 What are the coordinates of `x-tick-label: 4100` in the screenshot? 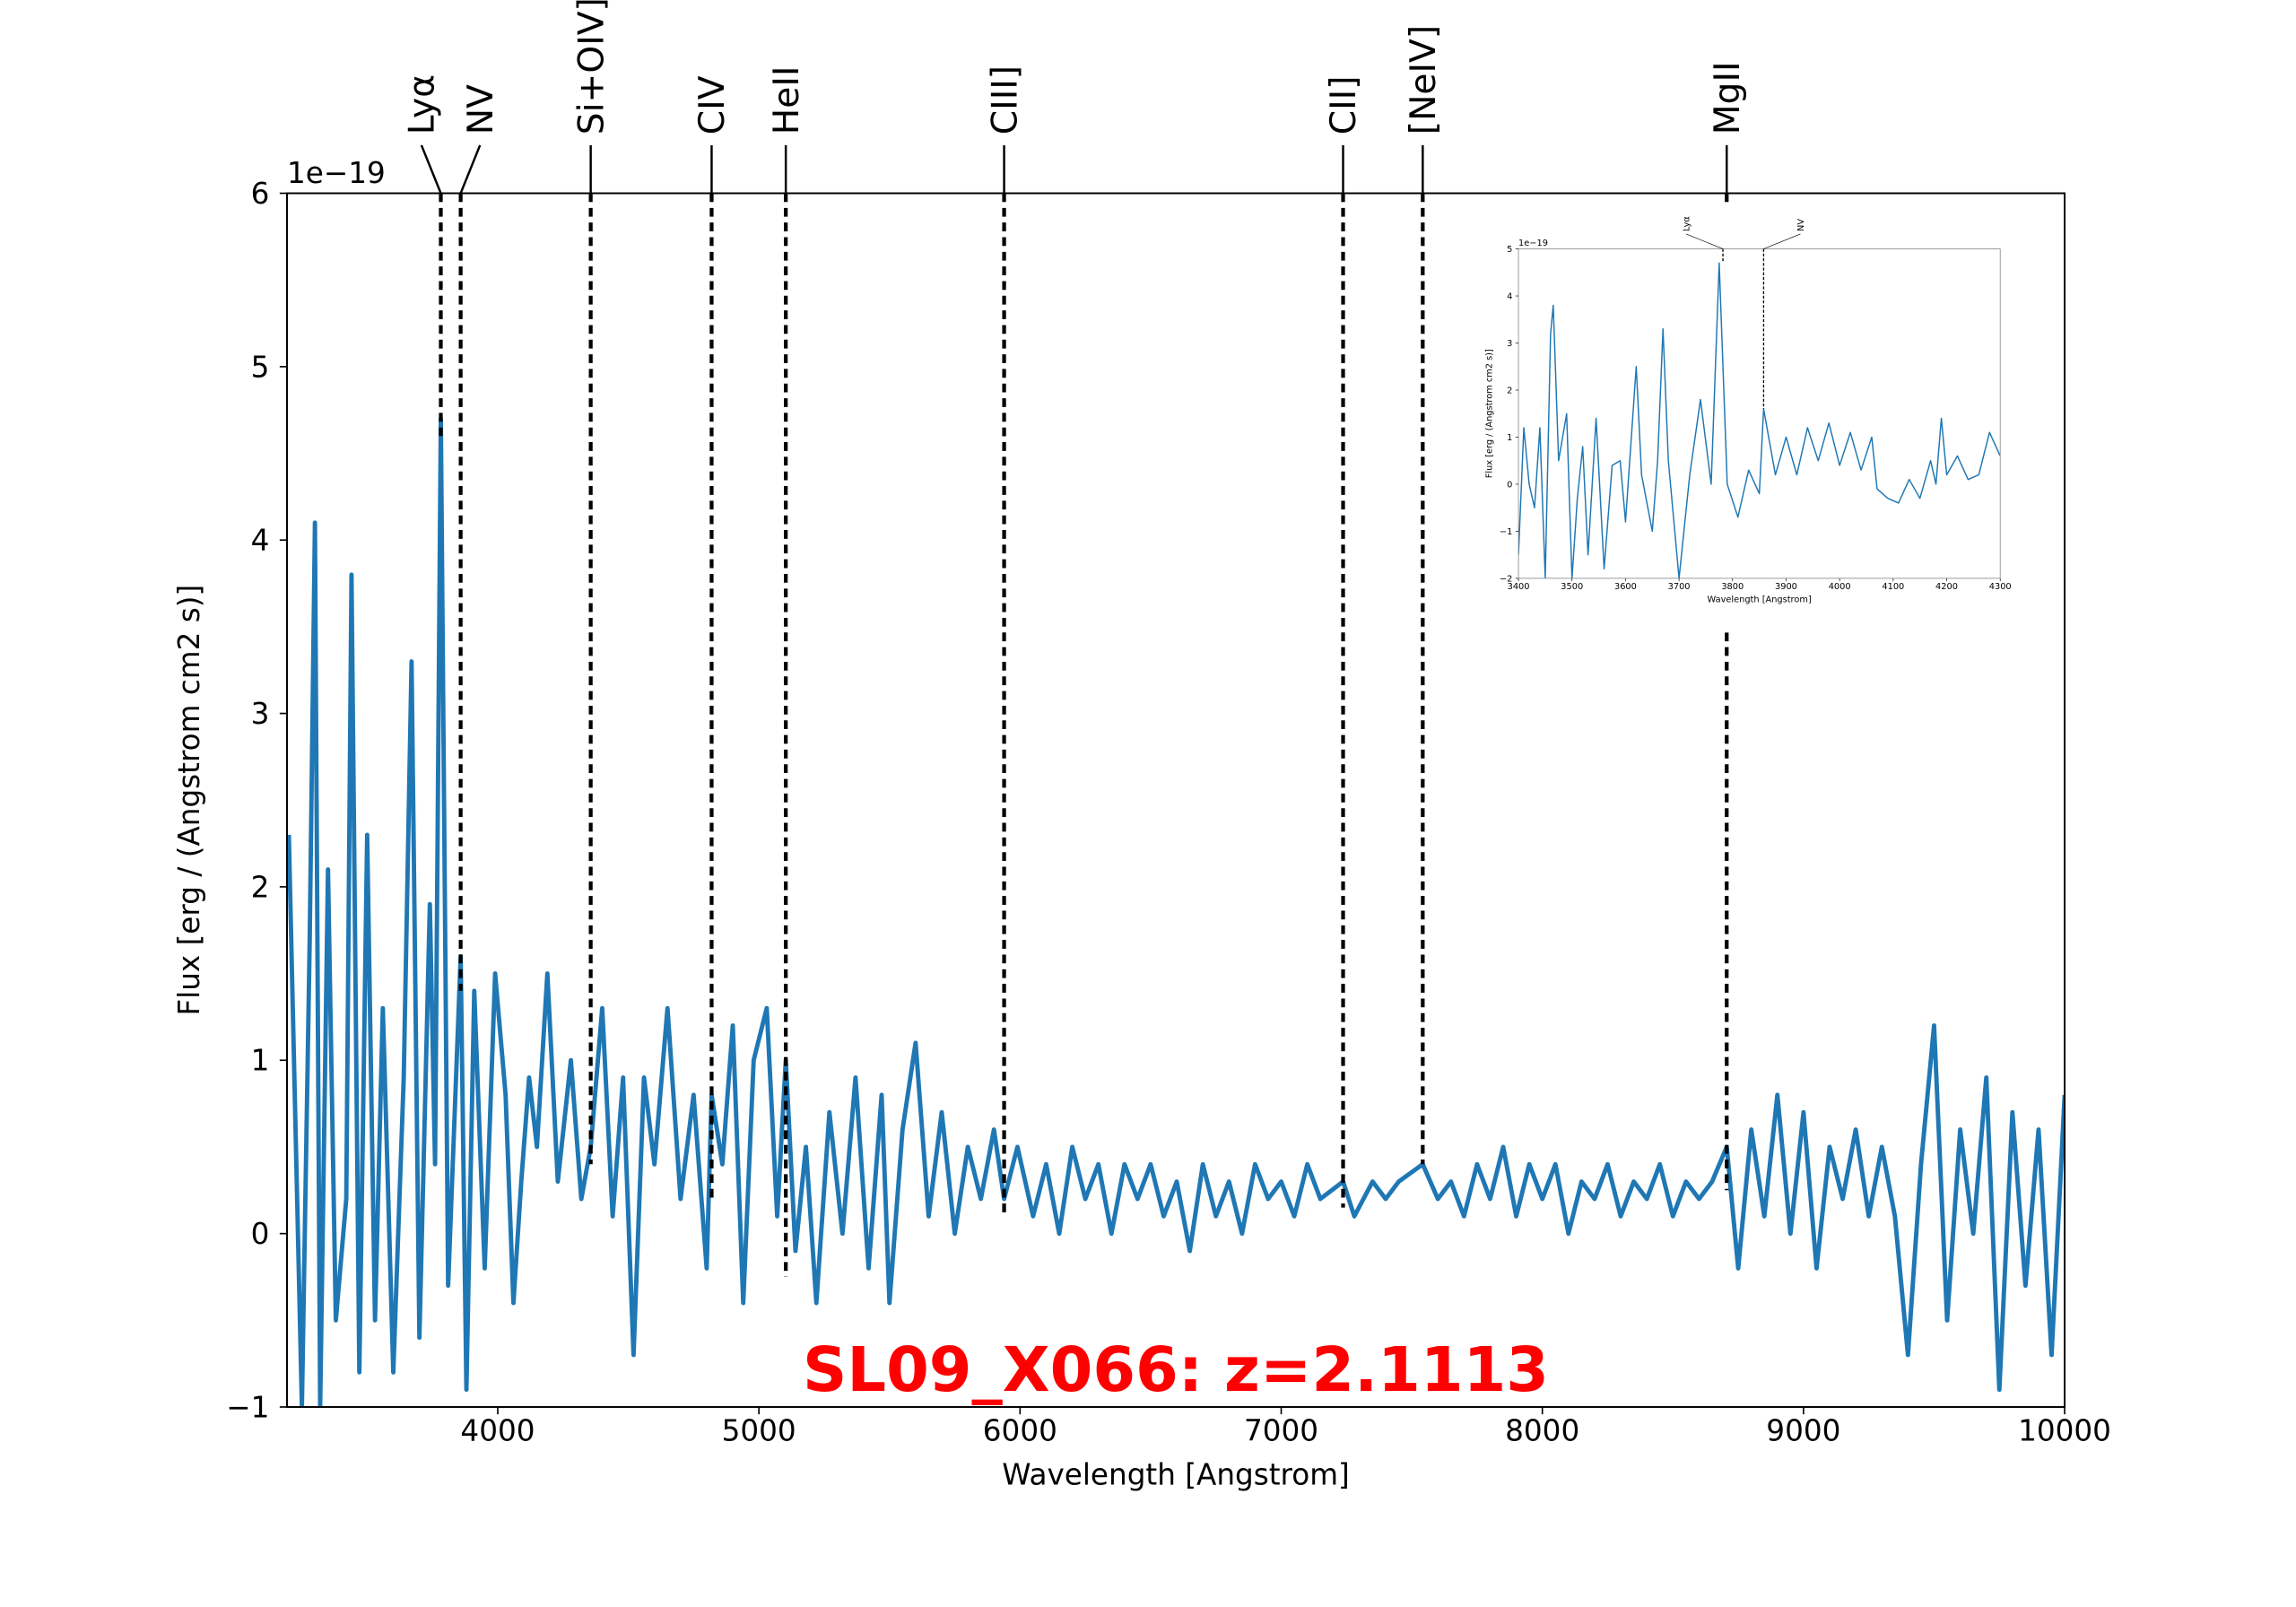 It's located at (1893, 587).